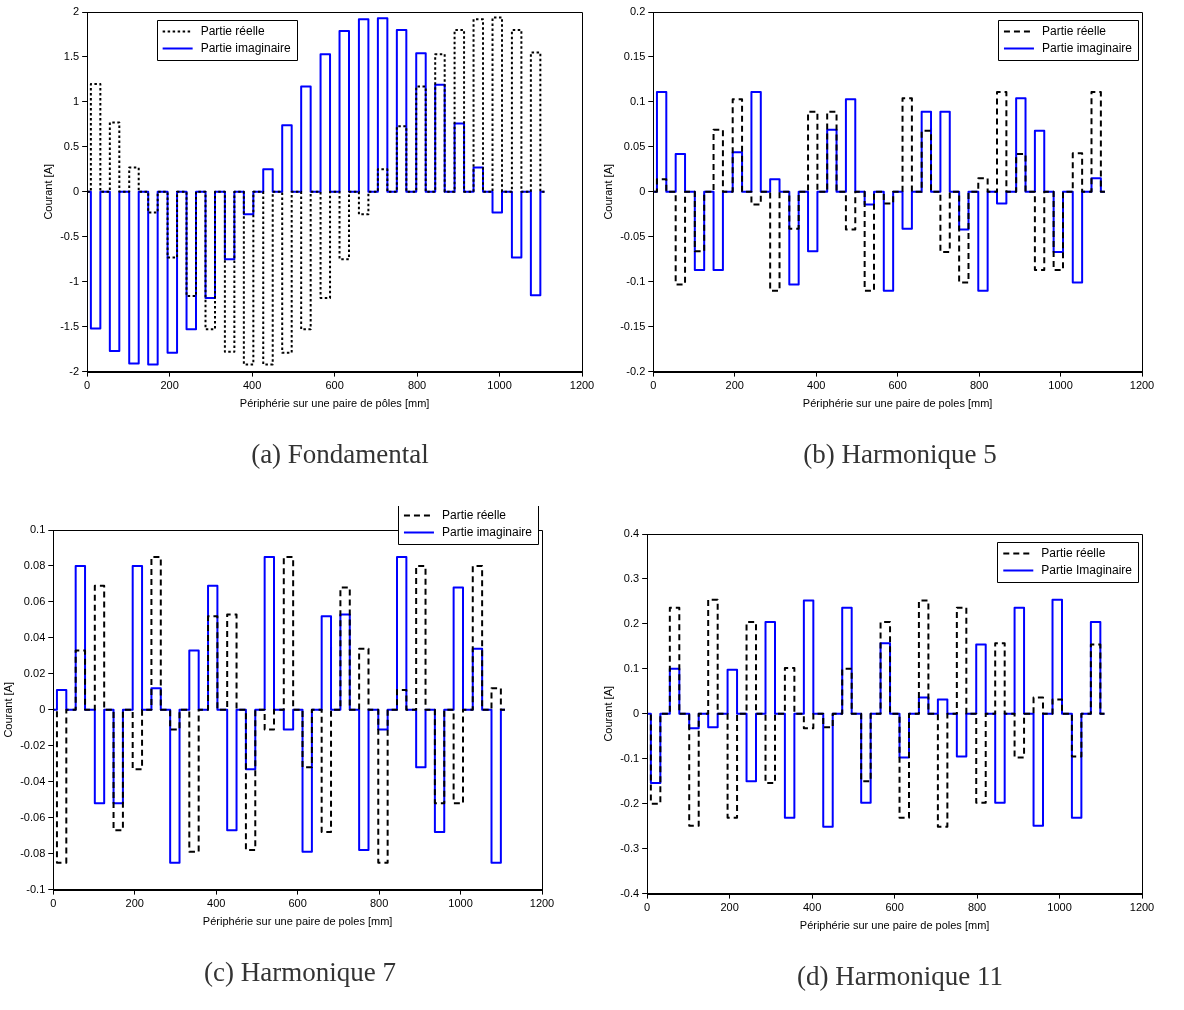  I want to click on y-tick-label: 1, so click(76, 100).